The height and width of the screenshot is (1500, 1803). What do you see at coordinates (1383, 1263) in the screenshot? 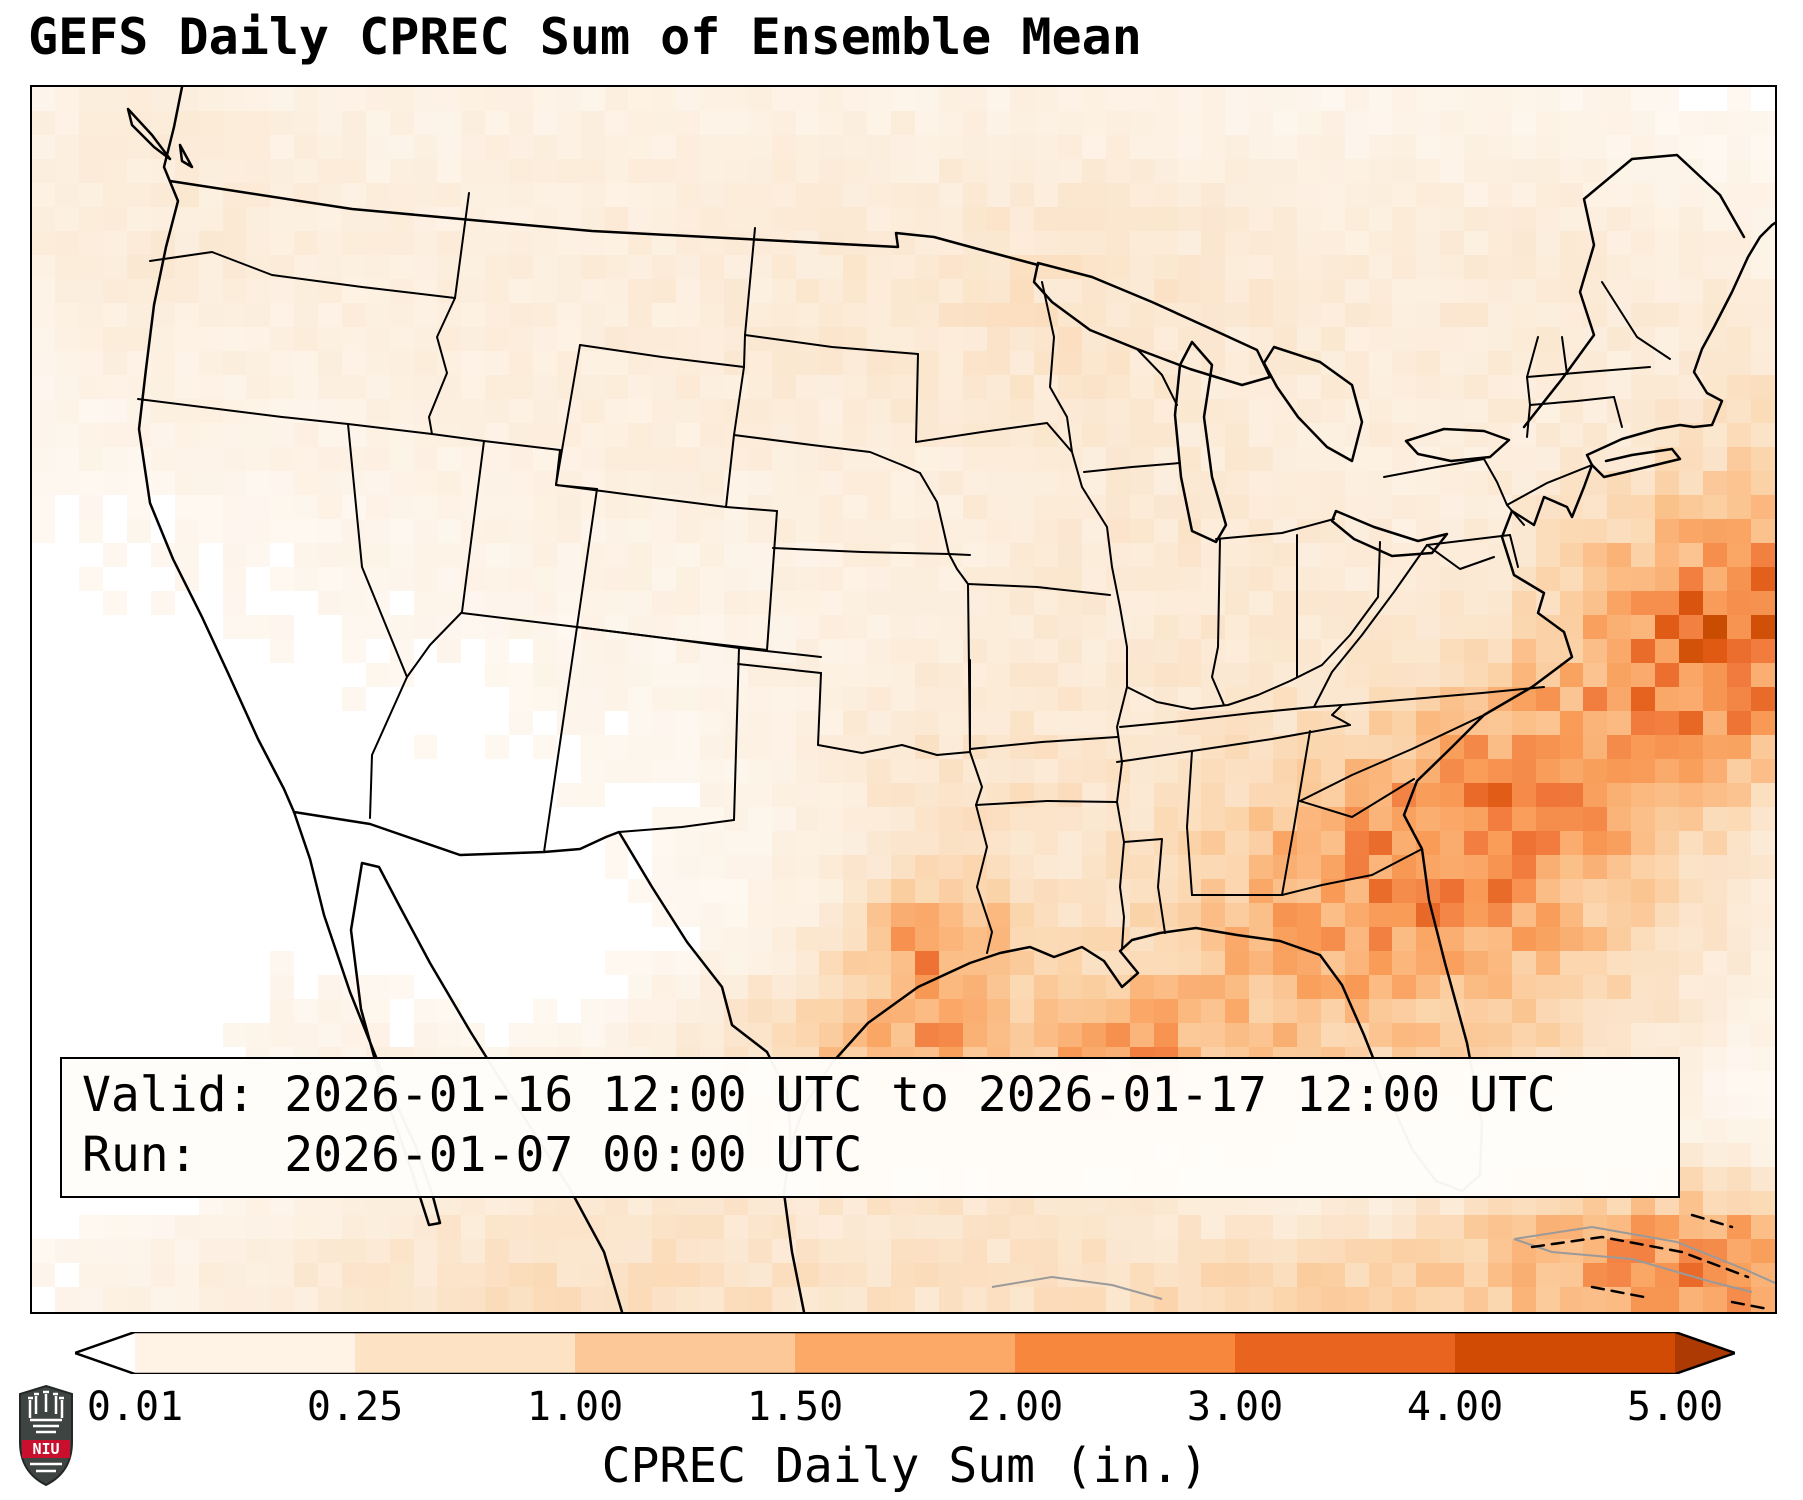
I see `gray-coastline` at bounding box center [1383, 1263].